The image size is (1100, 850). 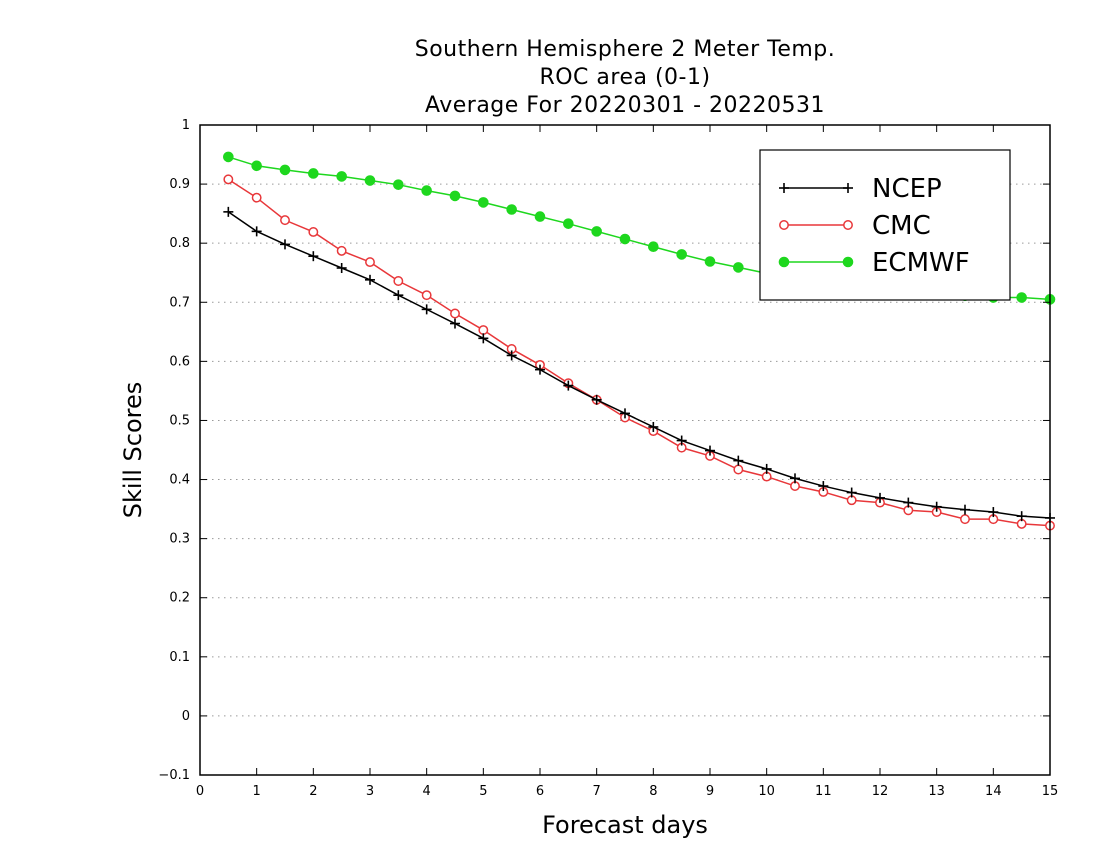 What do you see at coordinates (855, 226) in the screenshot?
I see `legend-entry-cmc: CMC` at bounding box center [855, 226].